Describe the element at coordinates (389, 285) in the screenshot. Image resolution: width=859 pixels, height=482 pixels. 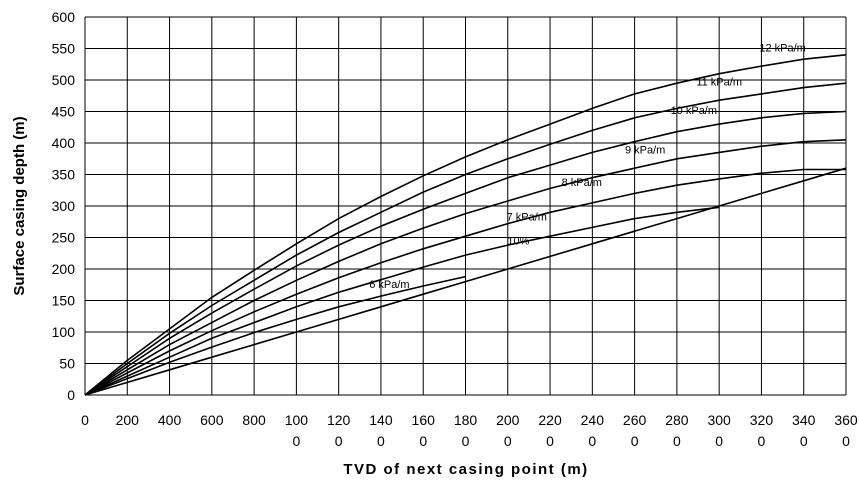
I see `series-label-6: 6 kPa/m` at that location.